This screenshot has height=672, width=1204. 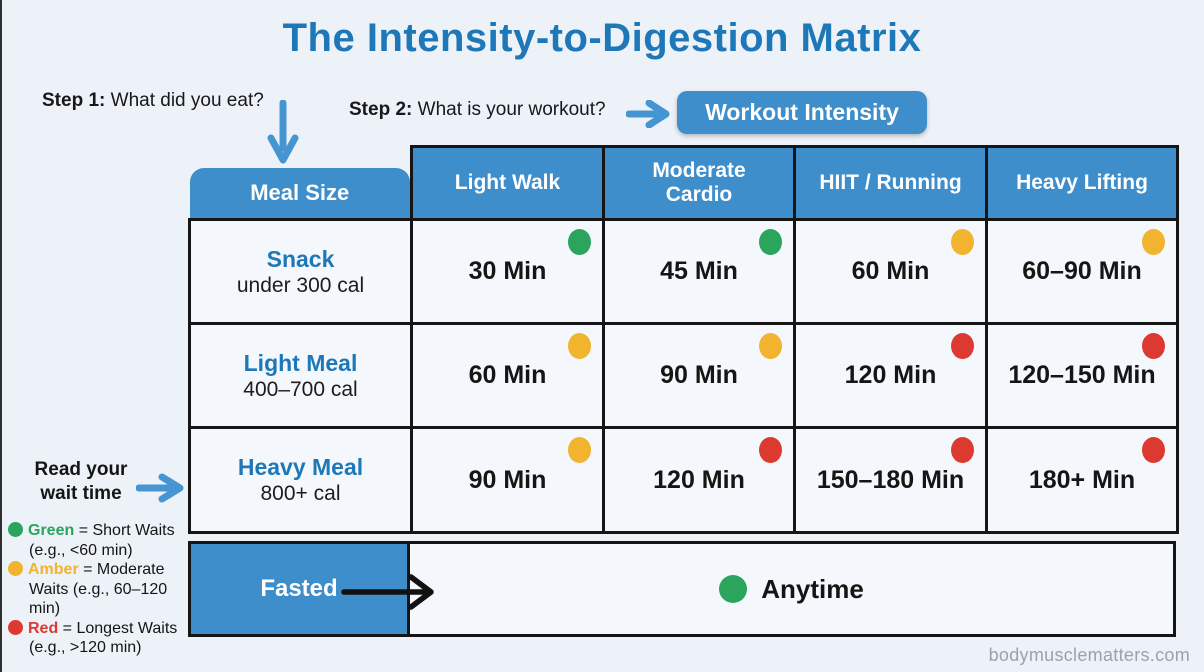 I want to click on legend-text-line2: Waits (e.g., 60–120 min), so click(x=98, y=599).